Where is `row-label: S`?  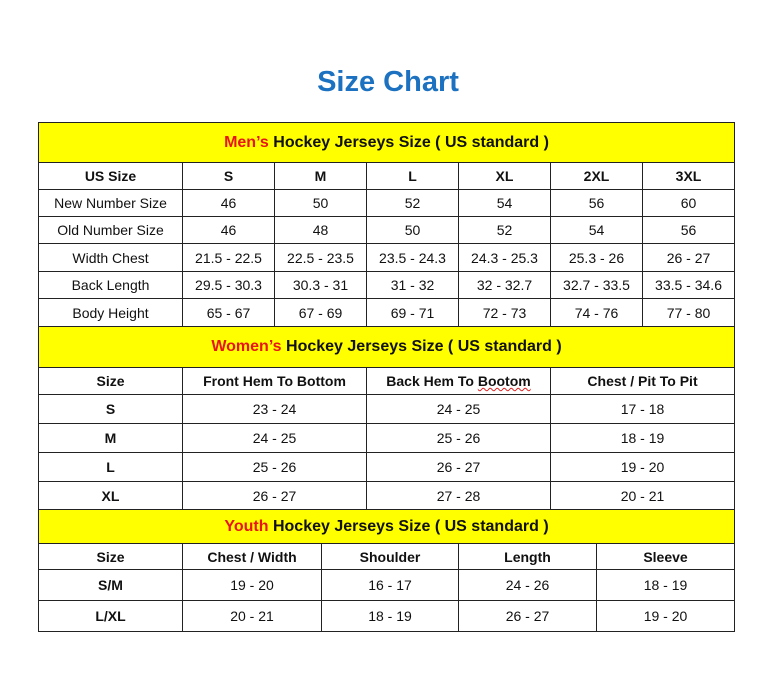
row-label: S is located at coordinates (110, 409).